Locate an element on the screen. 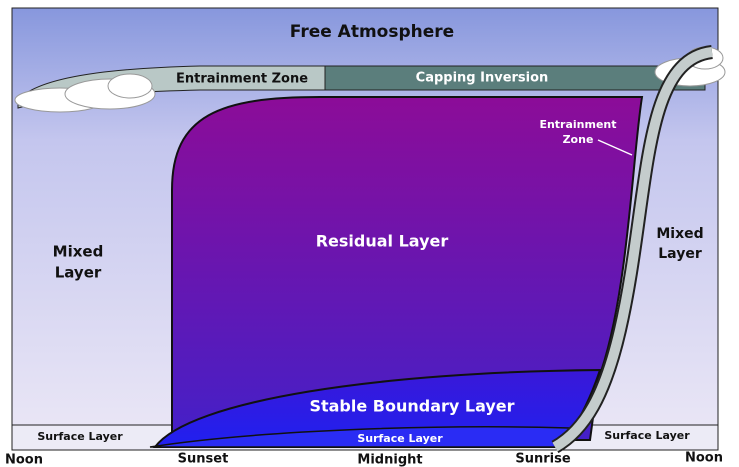 Image resolution: width=739 pixels, height=467 pixels. title: Free Atmosphere is located at coordinates (372, 32).